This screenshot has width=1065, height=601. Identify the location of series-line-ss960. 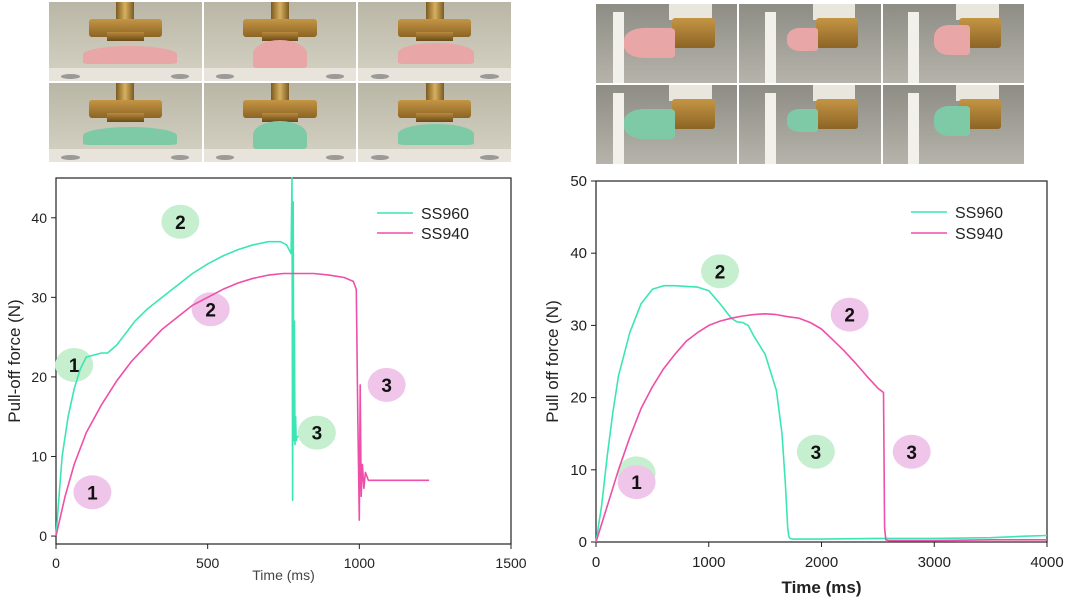
(177, 357).